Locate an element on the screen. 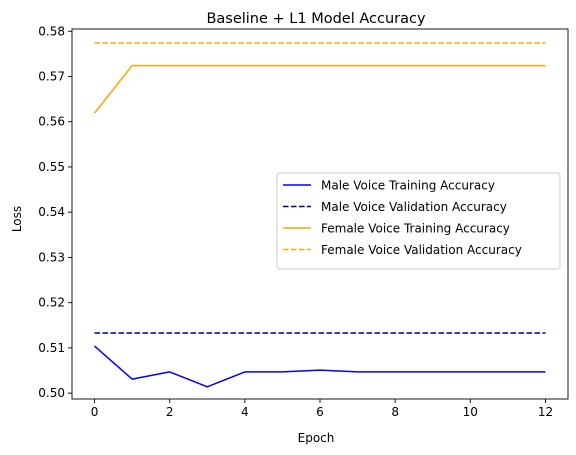 This screenshot has width=576, height=455. y-tick-label: 0.54 is located at coordinates (51, 212).